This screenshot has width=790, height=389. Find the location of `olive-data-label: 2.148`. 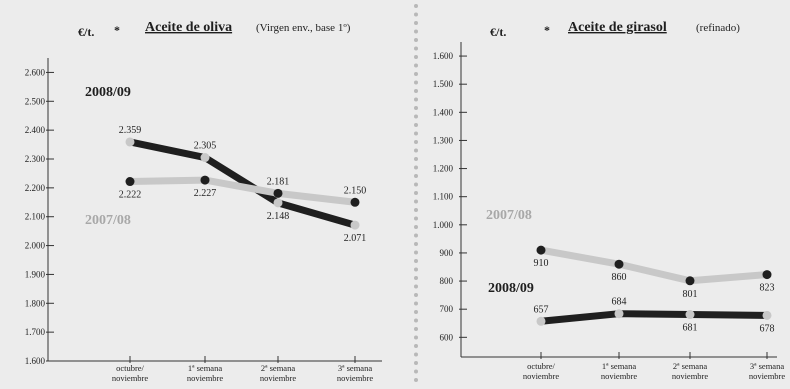

olive-data-label: 2.148 is located at coordinates (278, 216).